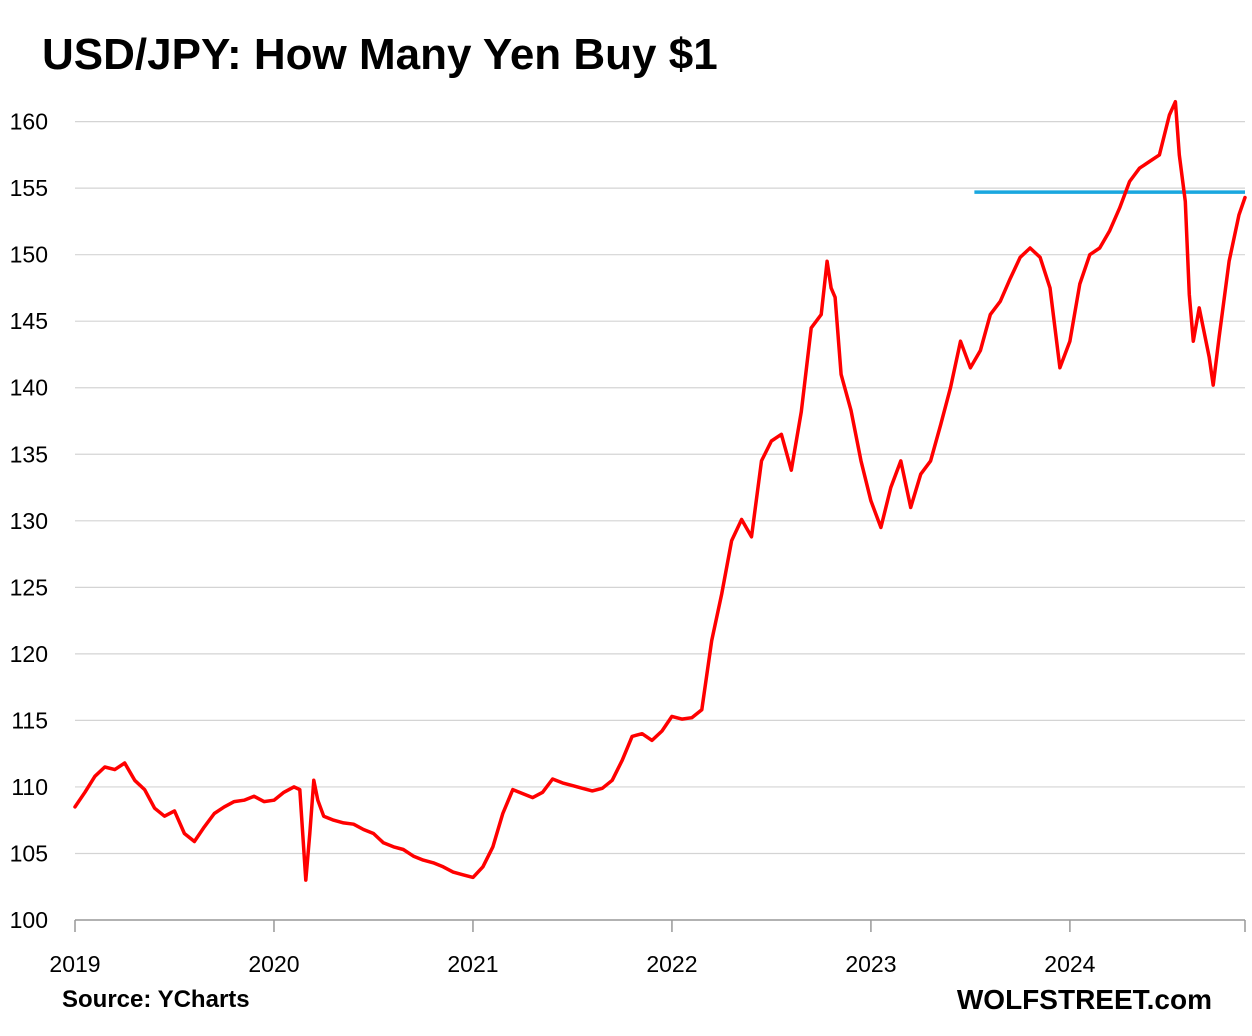 The width and height of the screenshot is (1252, 1036). I want to click on x-tick-label: 2020, so click(273, 964).